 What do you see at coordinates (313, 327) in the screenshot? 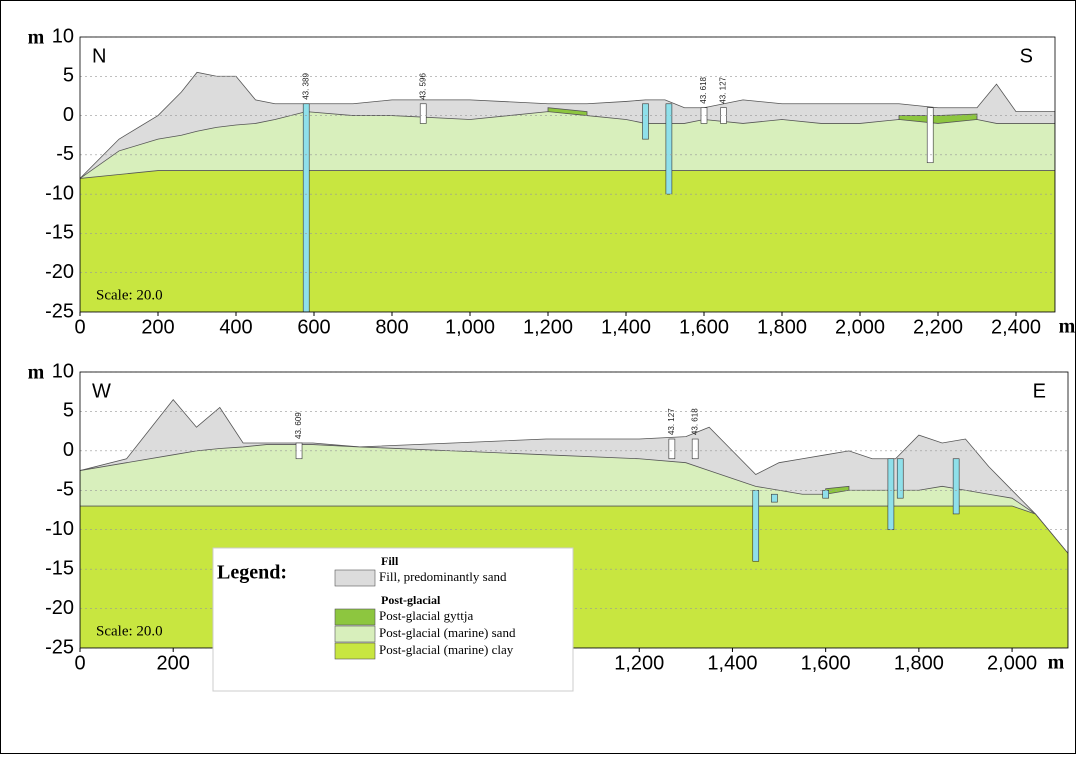
I see `x-tick-label: 600` at bounding box center [313, 327].